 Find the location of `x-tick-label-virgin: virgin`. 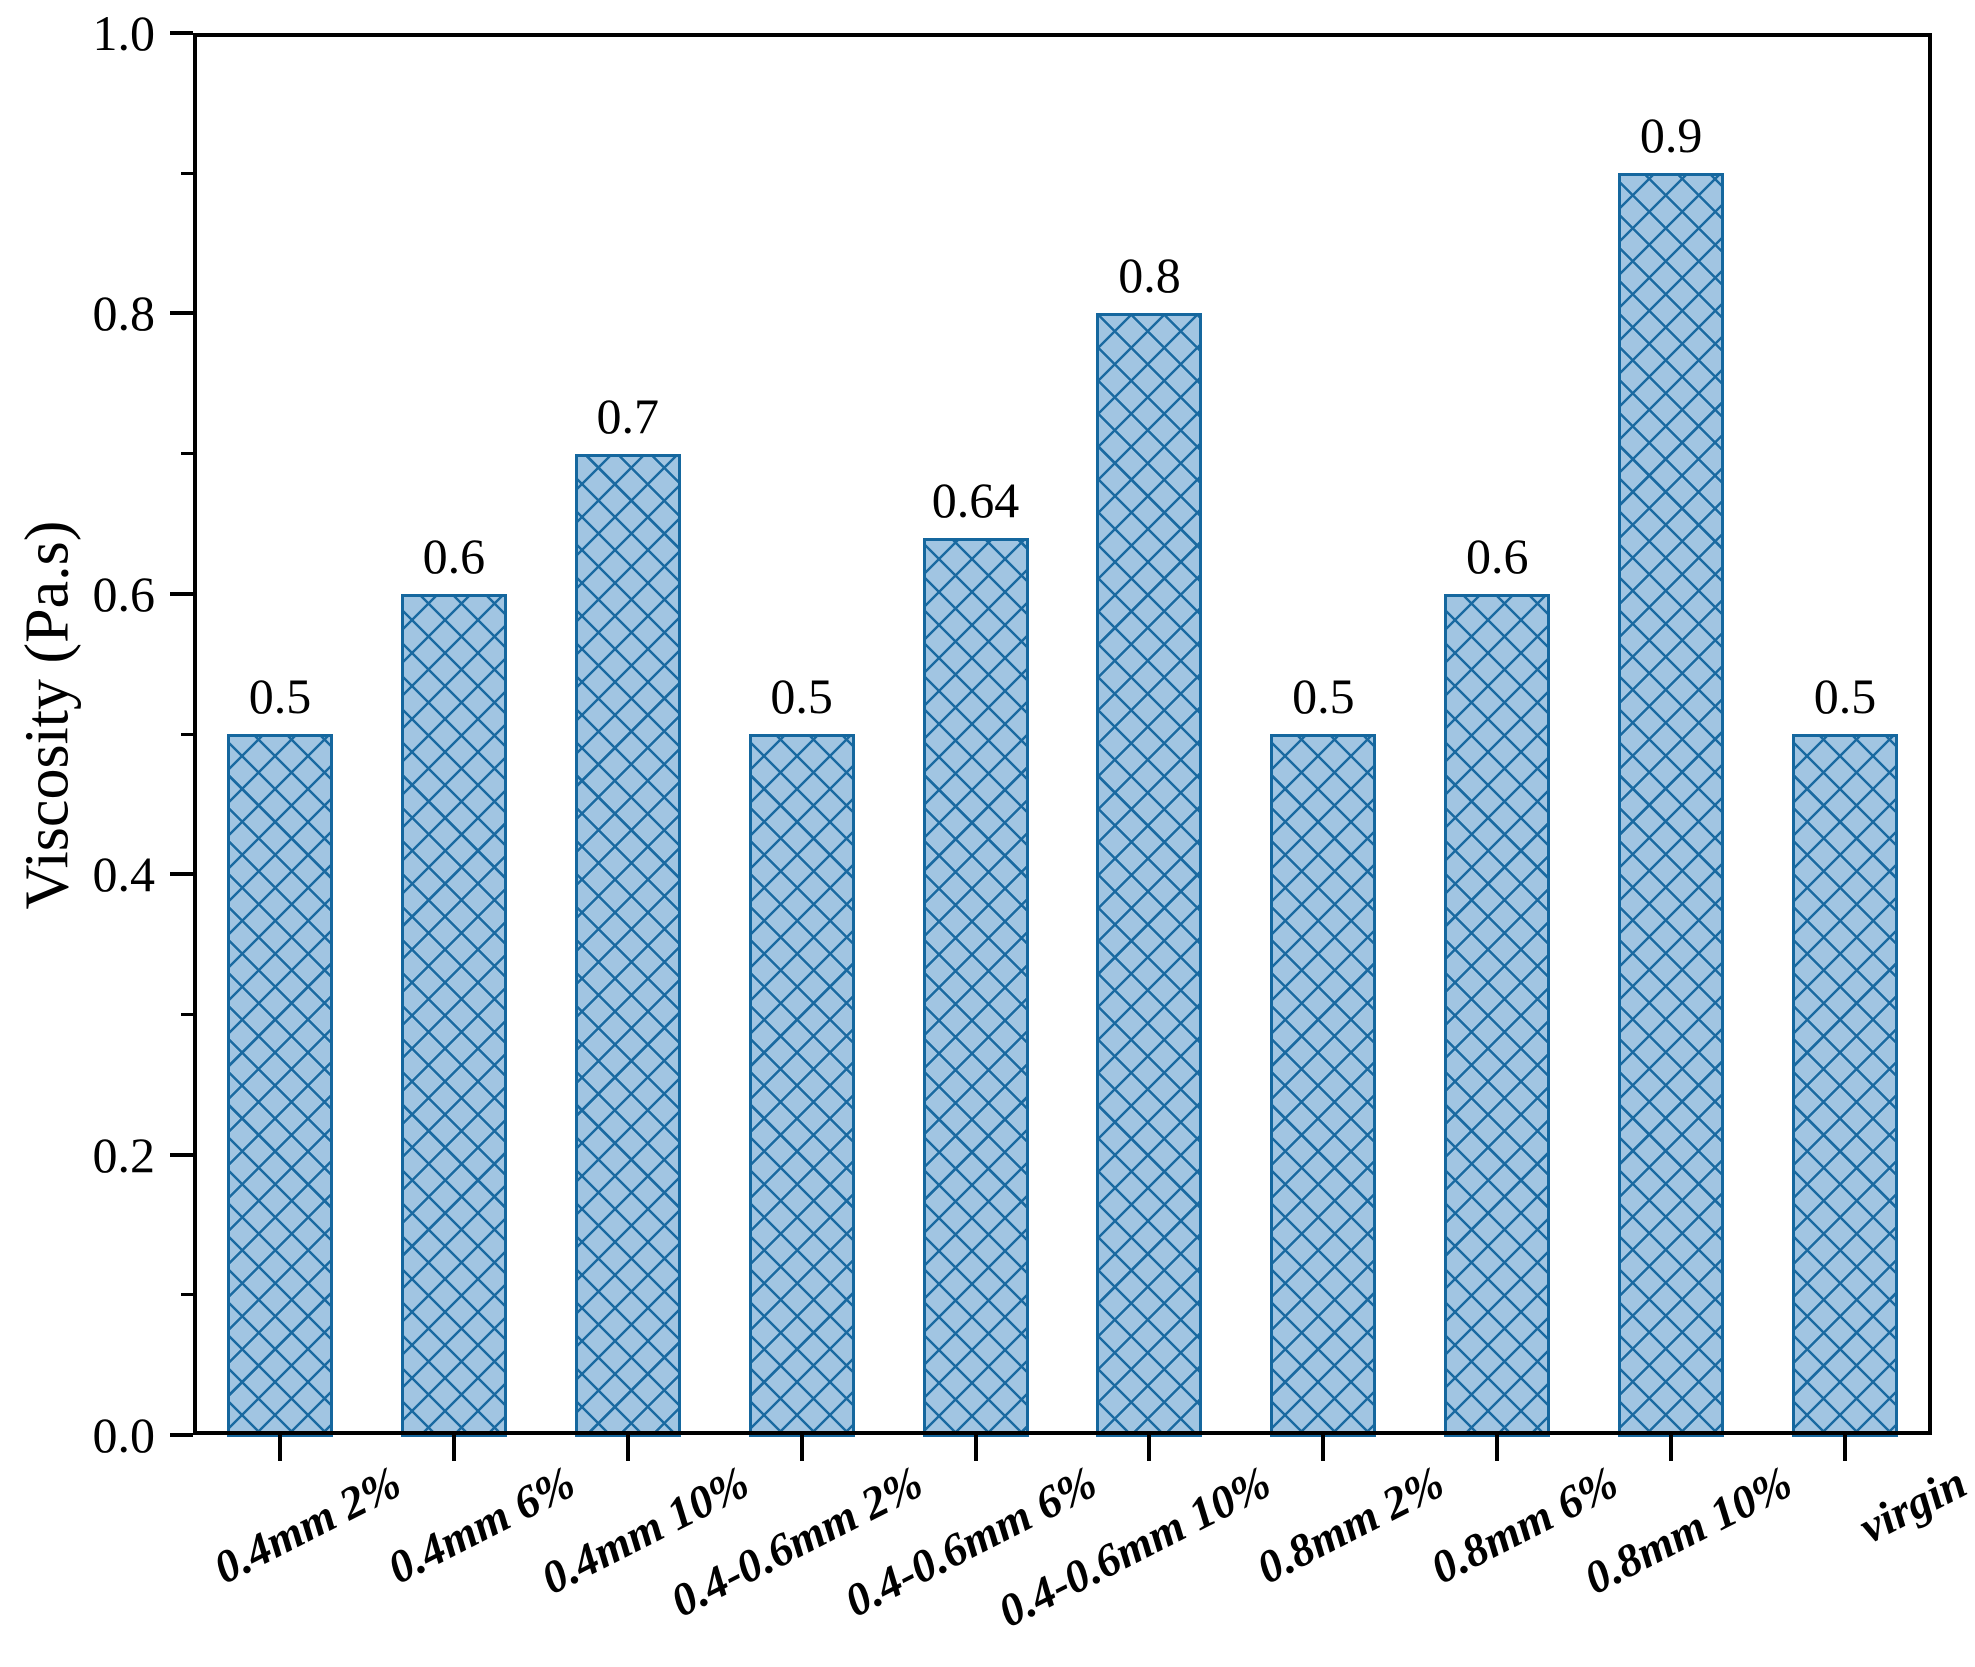

x-tick-label-virgin: virgin is located at coordinates (1912, 1504).